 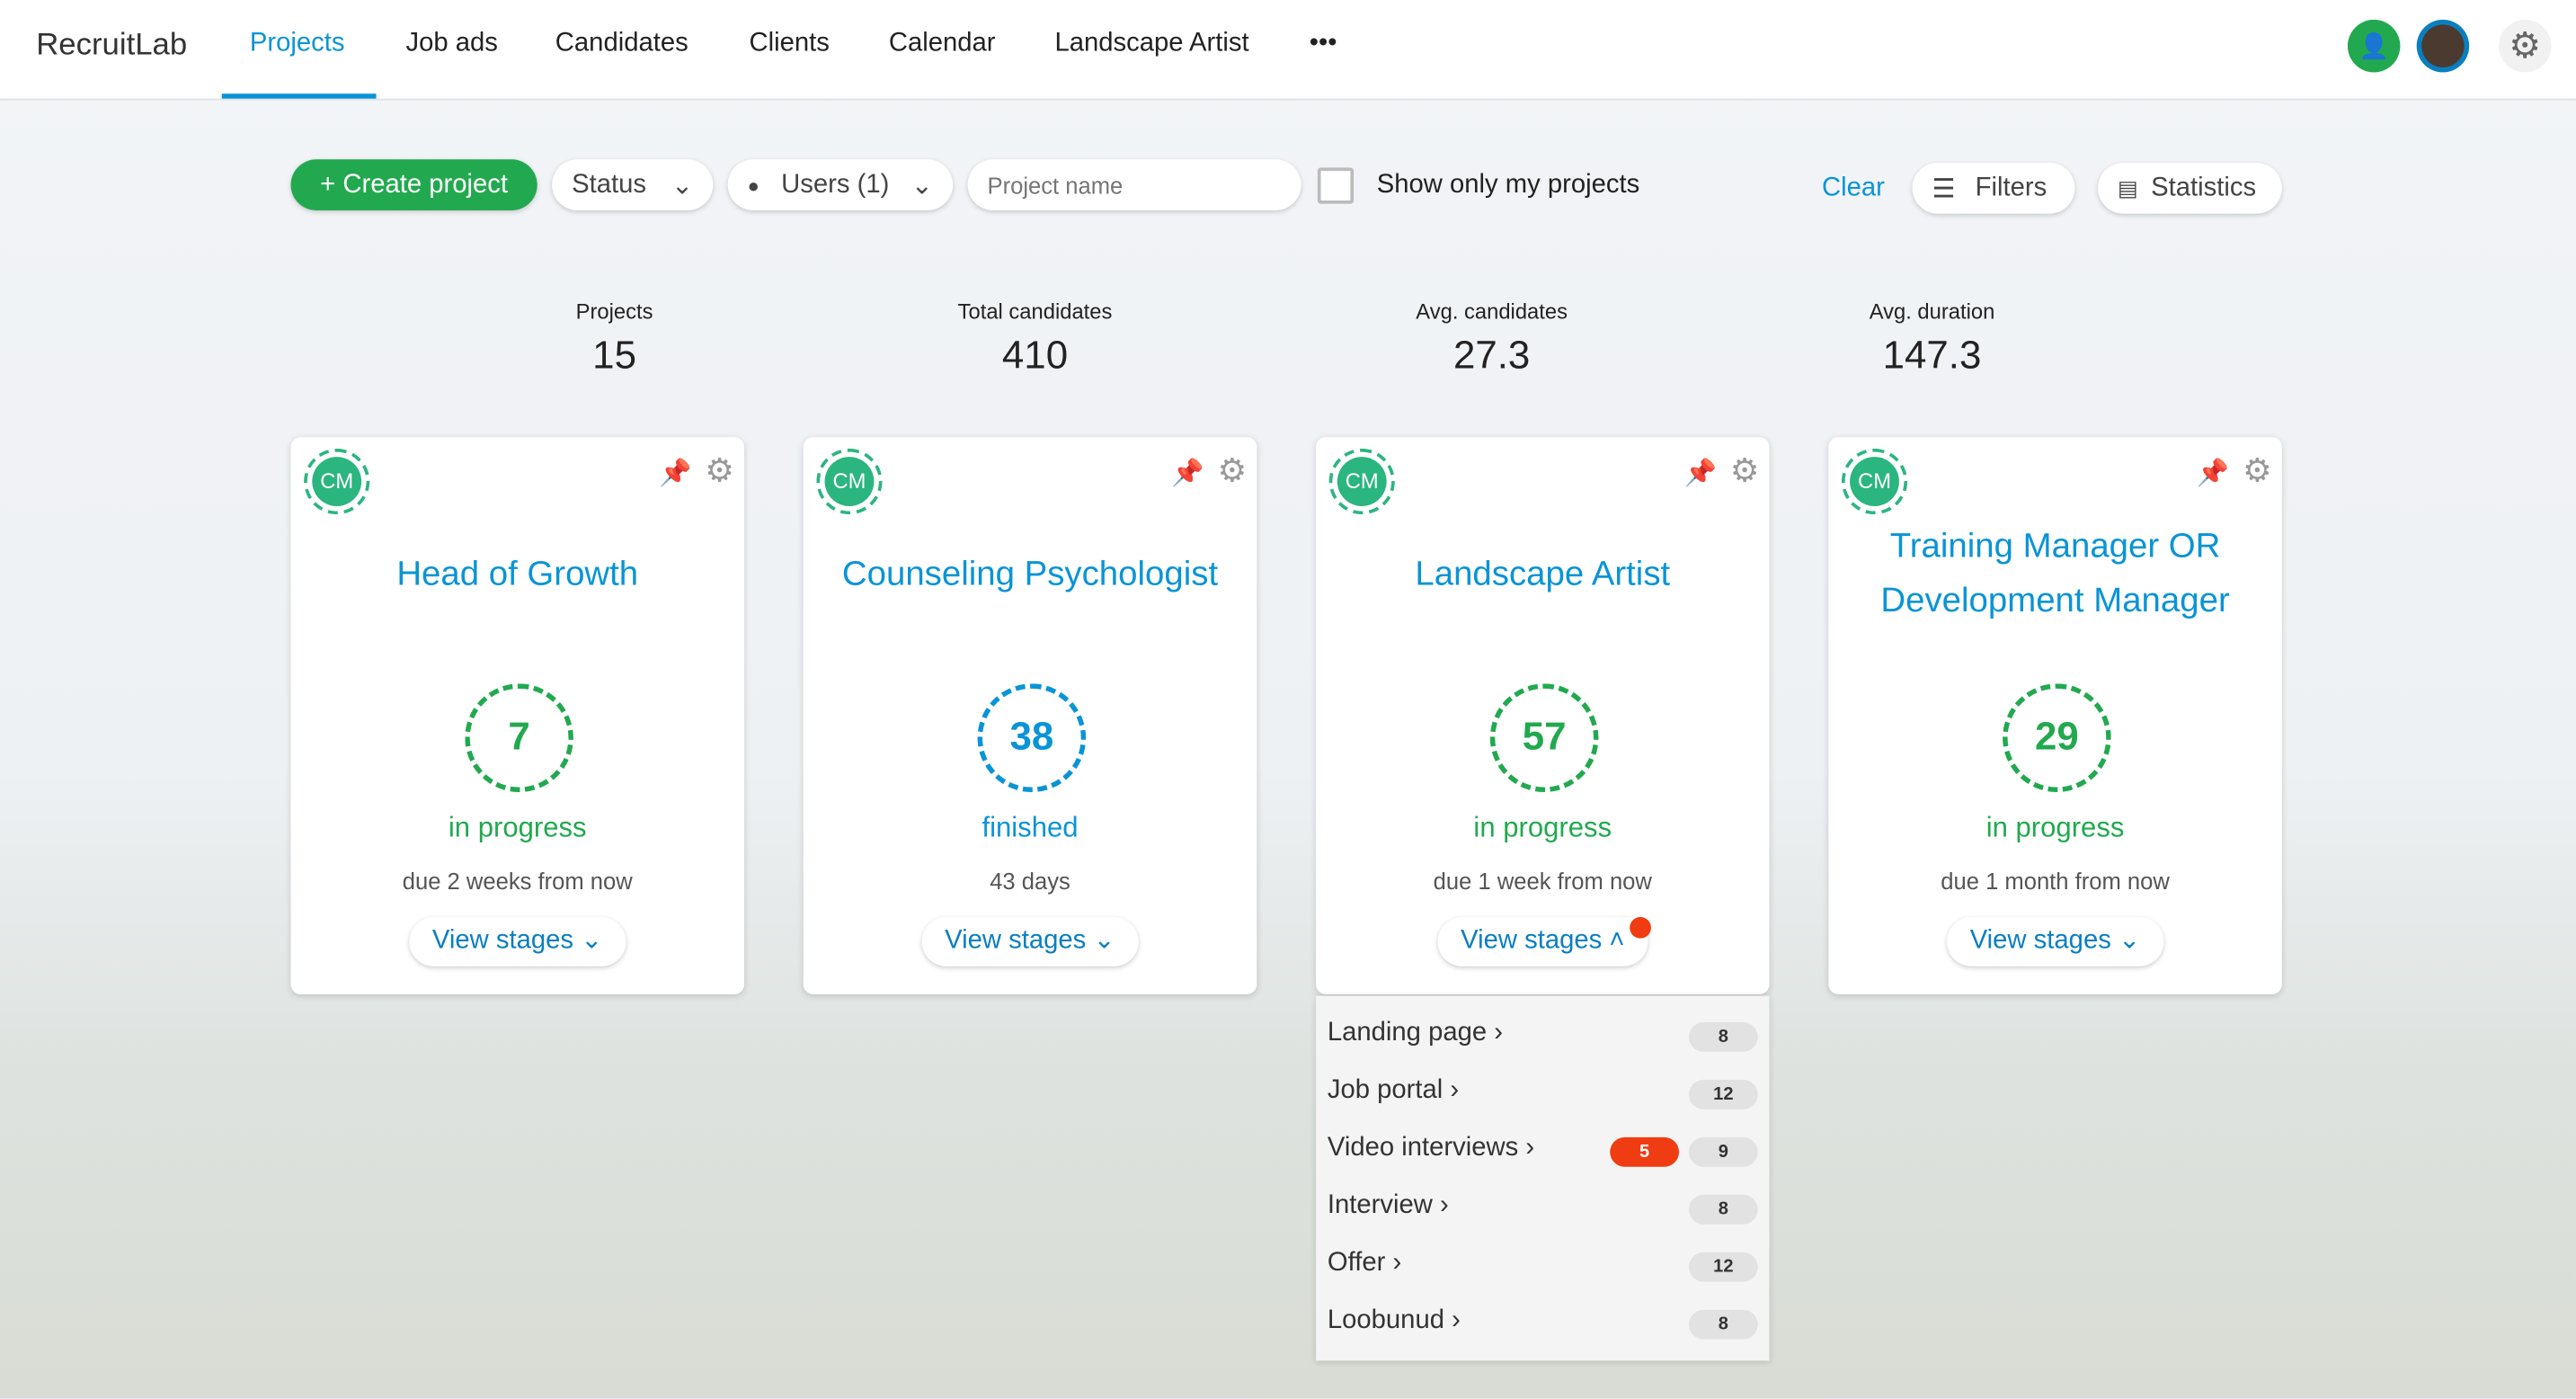 I want to click on statistics-button: ▤ Statistics, so click(x=2190, y=188).